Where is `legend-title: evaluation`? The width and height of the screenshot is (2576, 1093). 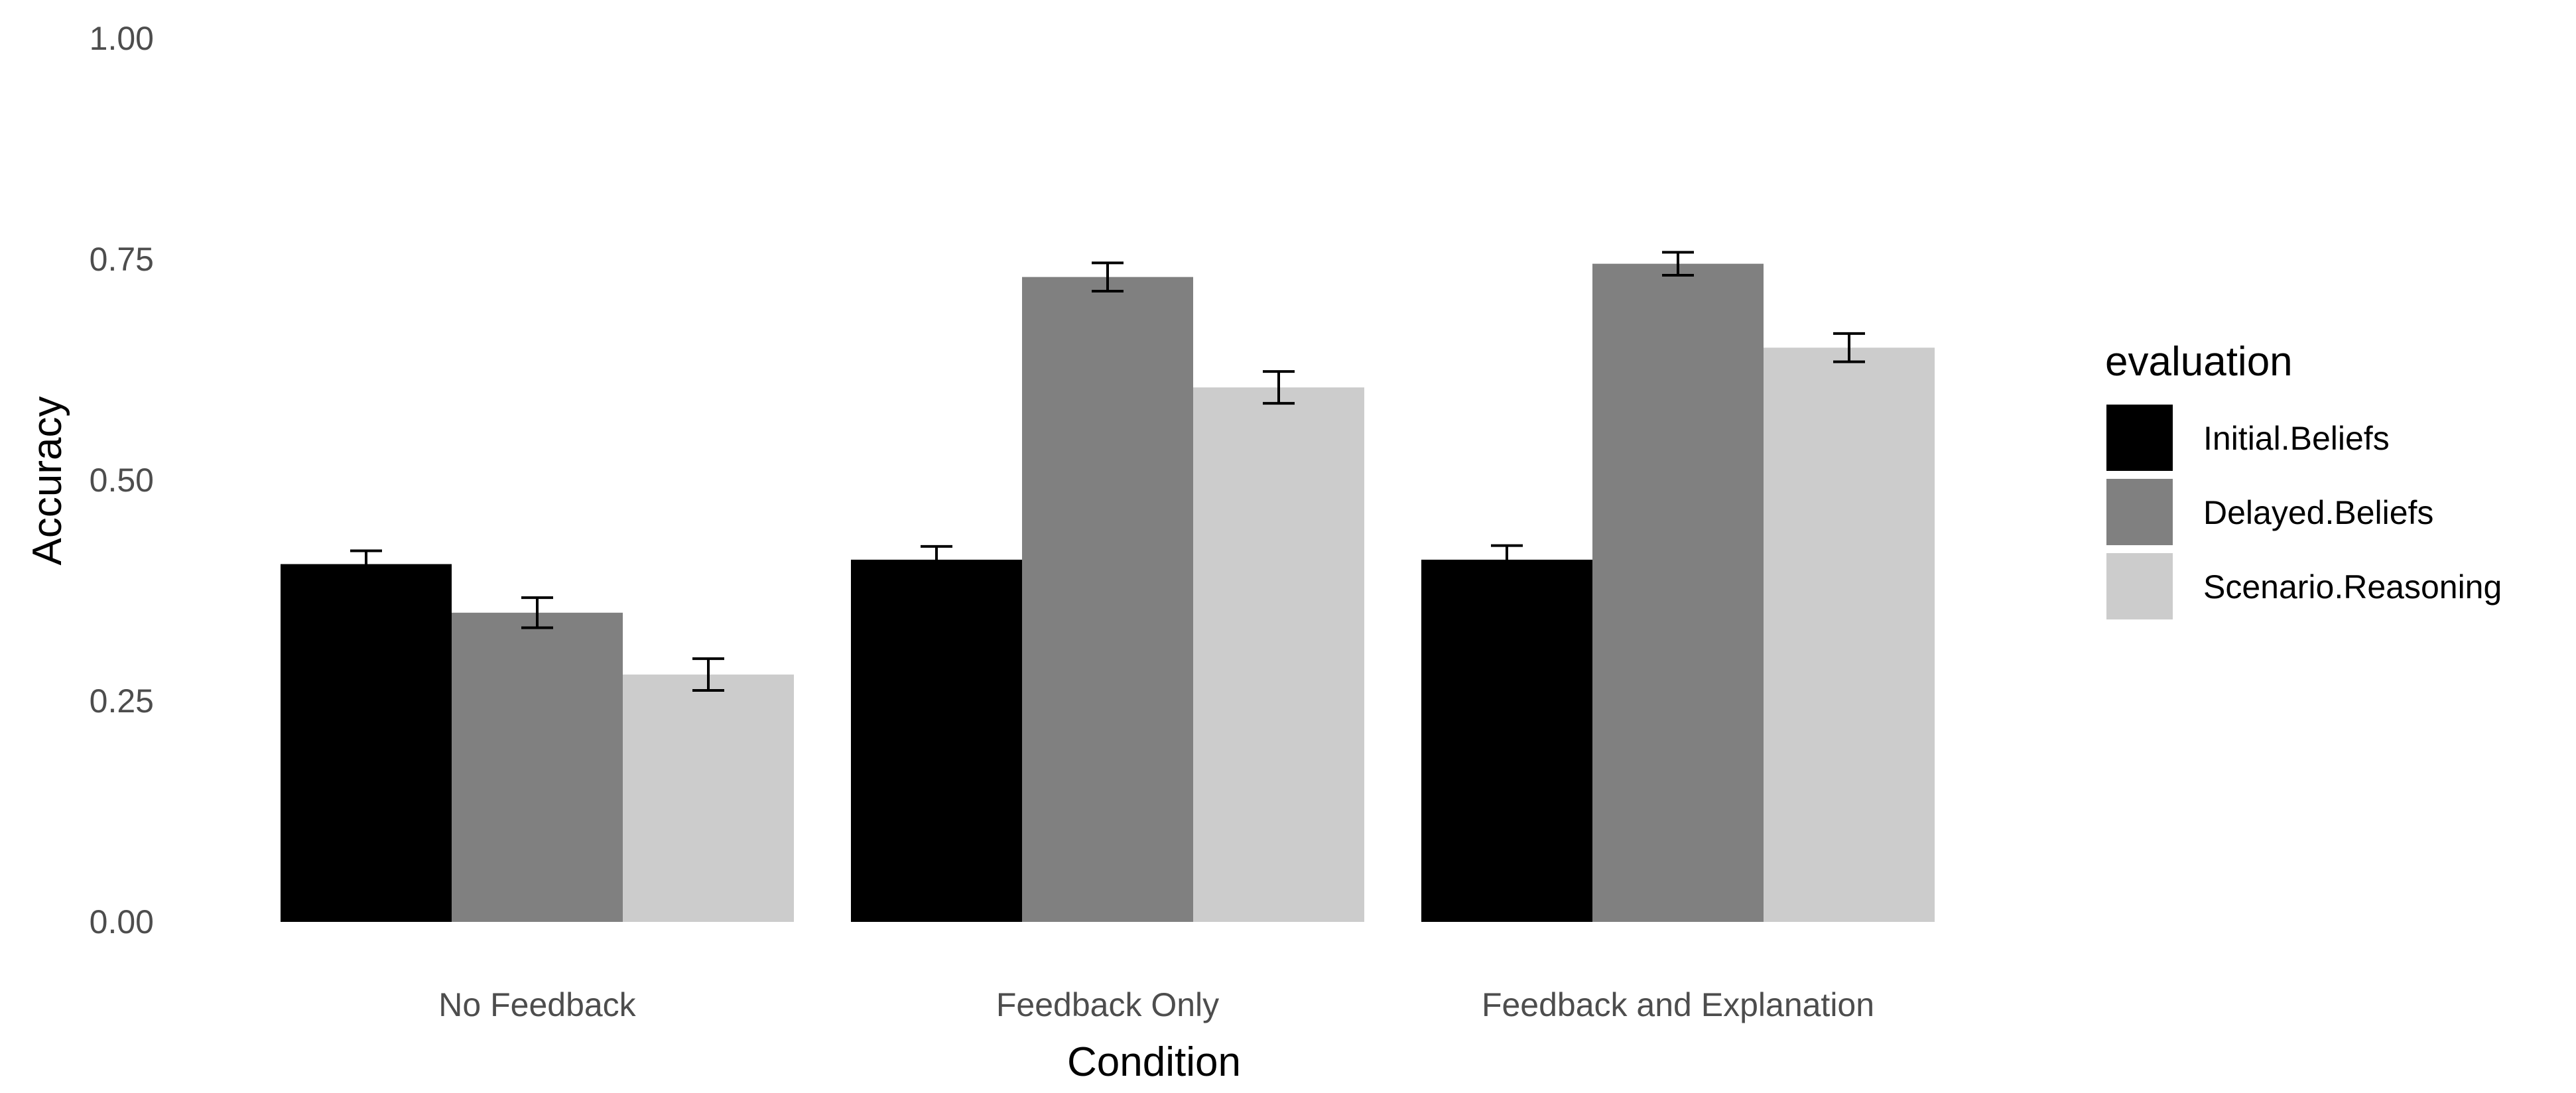
legend-title: evaluation is located at coordinates (2199, 362).